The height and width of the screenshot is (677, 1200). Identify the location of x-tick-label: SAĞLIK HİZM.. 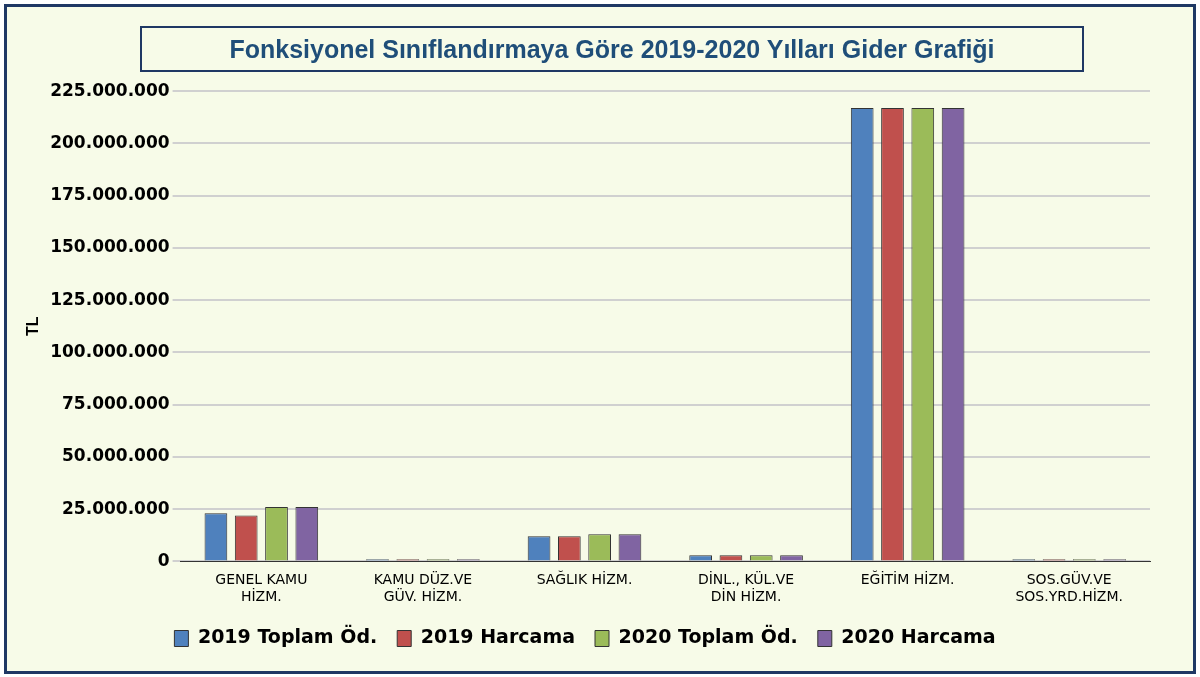
(584, 579).